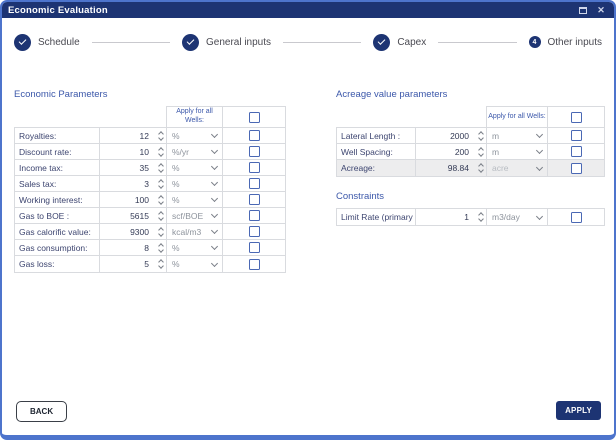 Image resolution: width=616 pixels, height=440 pixels. I want to click on apply-button: APPLY, so click(578, 410).